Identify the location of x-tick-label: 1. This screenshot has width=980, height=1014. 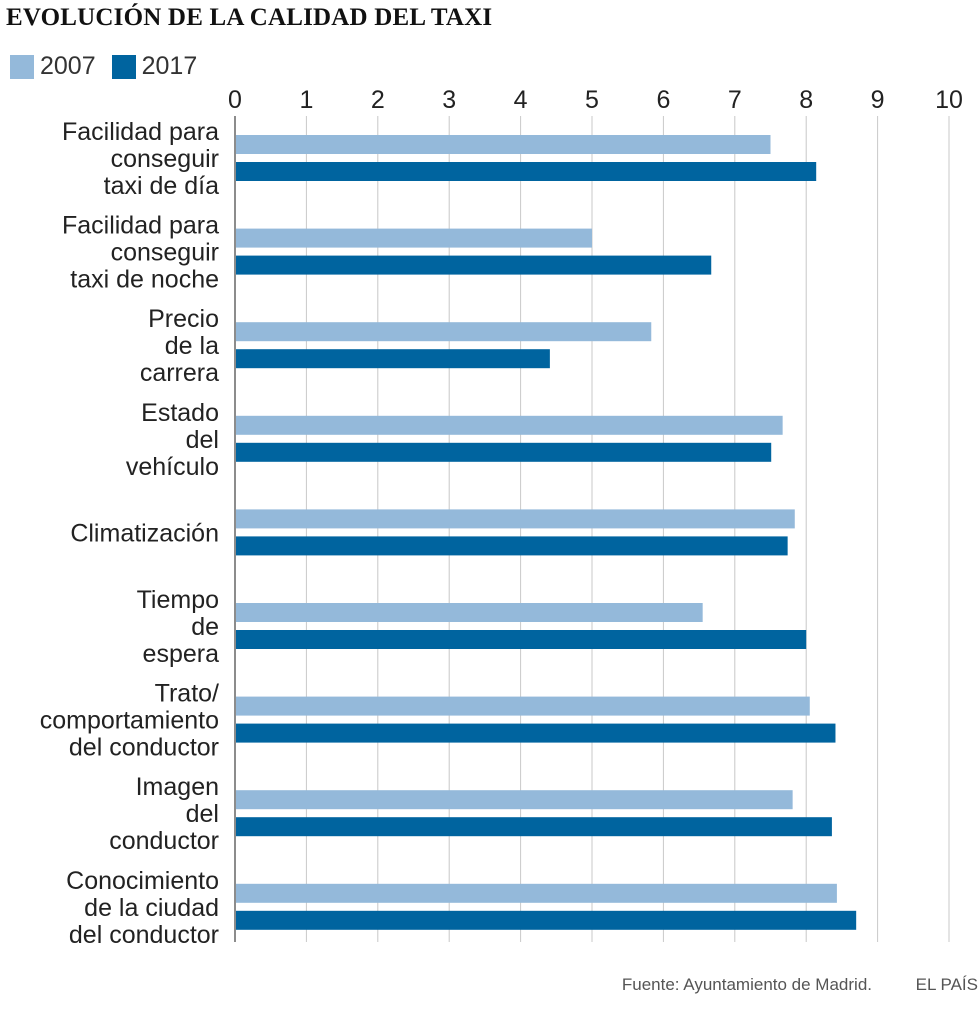
(306, 100).